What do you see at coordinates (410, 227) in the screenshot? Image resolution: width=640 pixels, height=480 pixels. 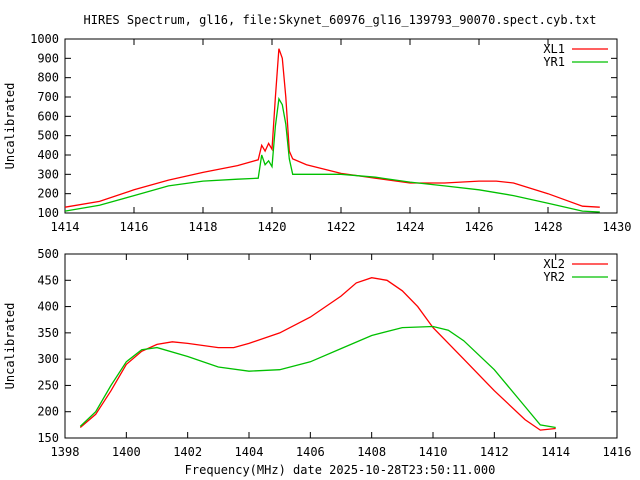 I see `x-tick-label: 1424` at bounding box center [410, 227].